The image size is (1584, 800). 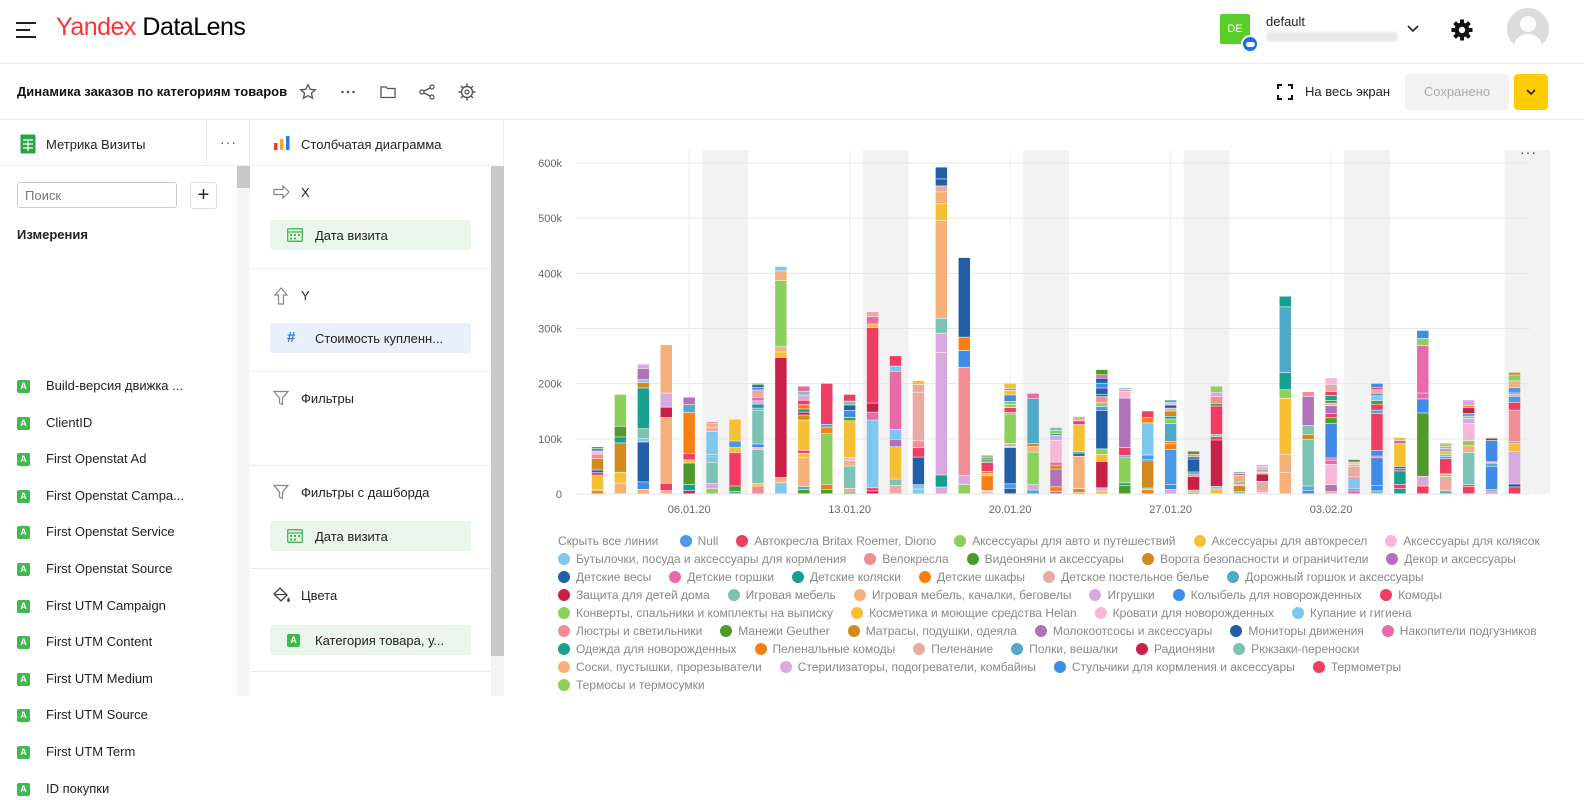 I want to click on user-avatar, so click(x=1528, y=29).